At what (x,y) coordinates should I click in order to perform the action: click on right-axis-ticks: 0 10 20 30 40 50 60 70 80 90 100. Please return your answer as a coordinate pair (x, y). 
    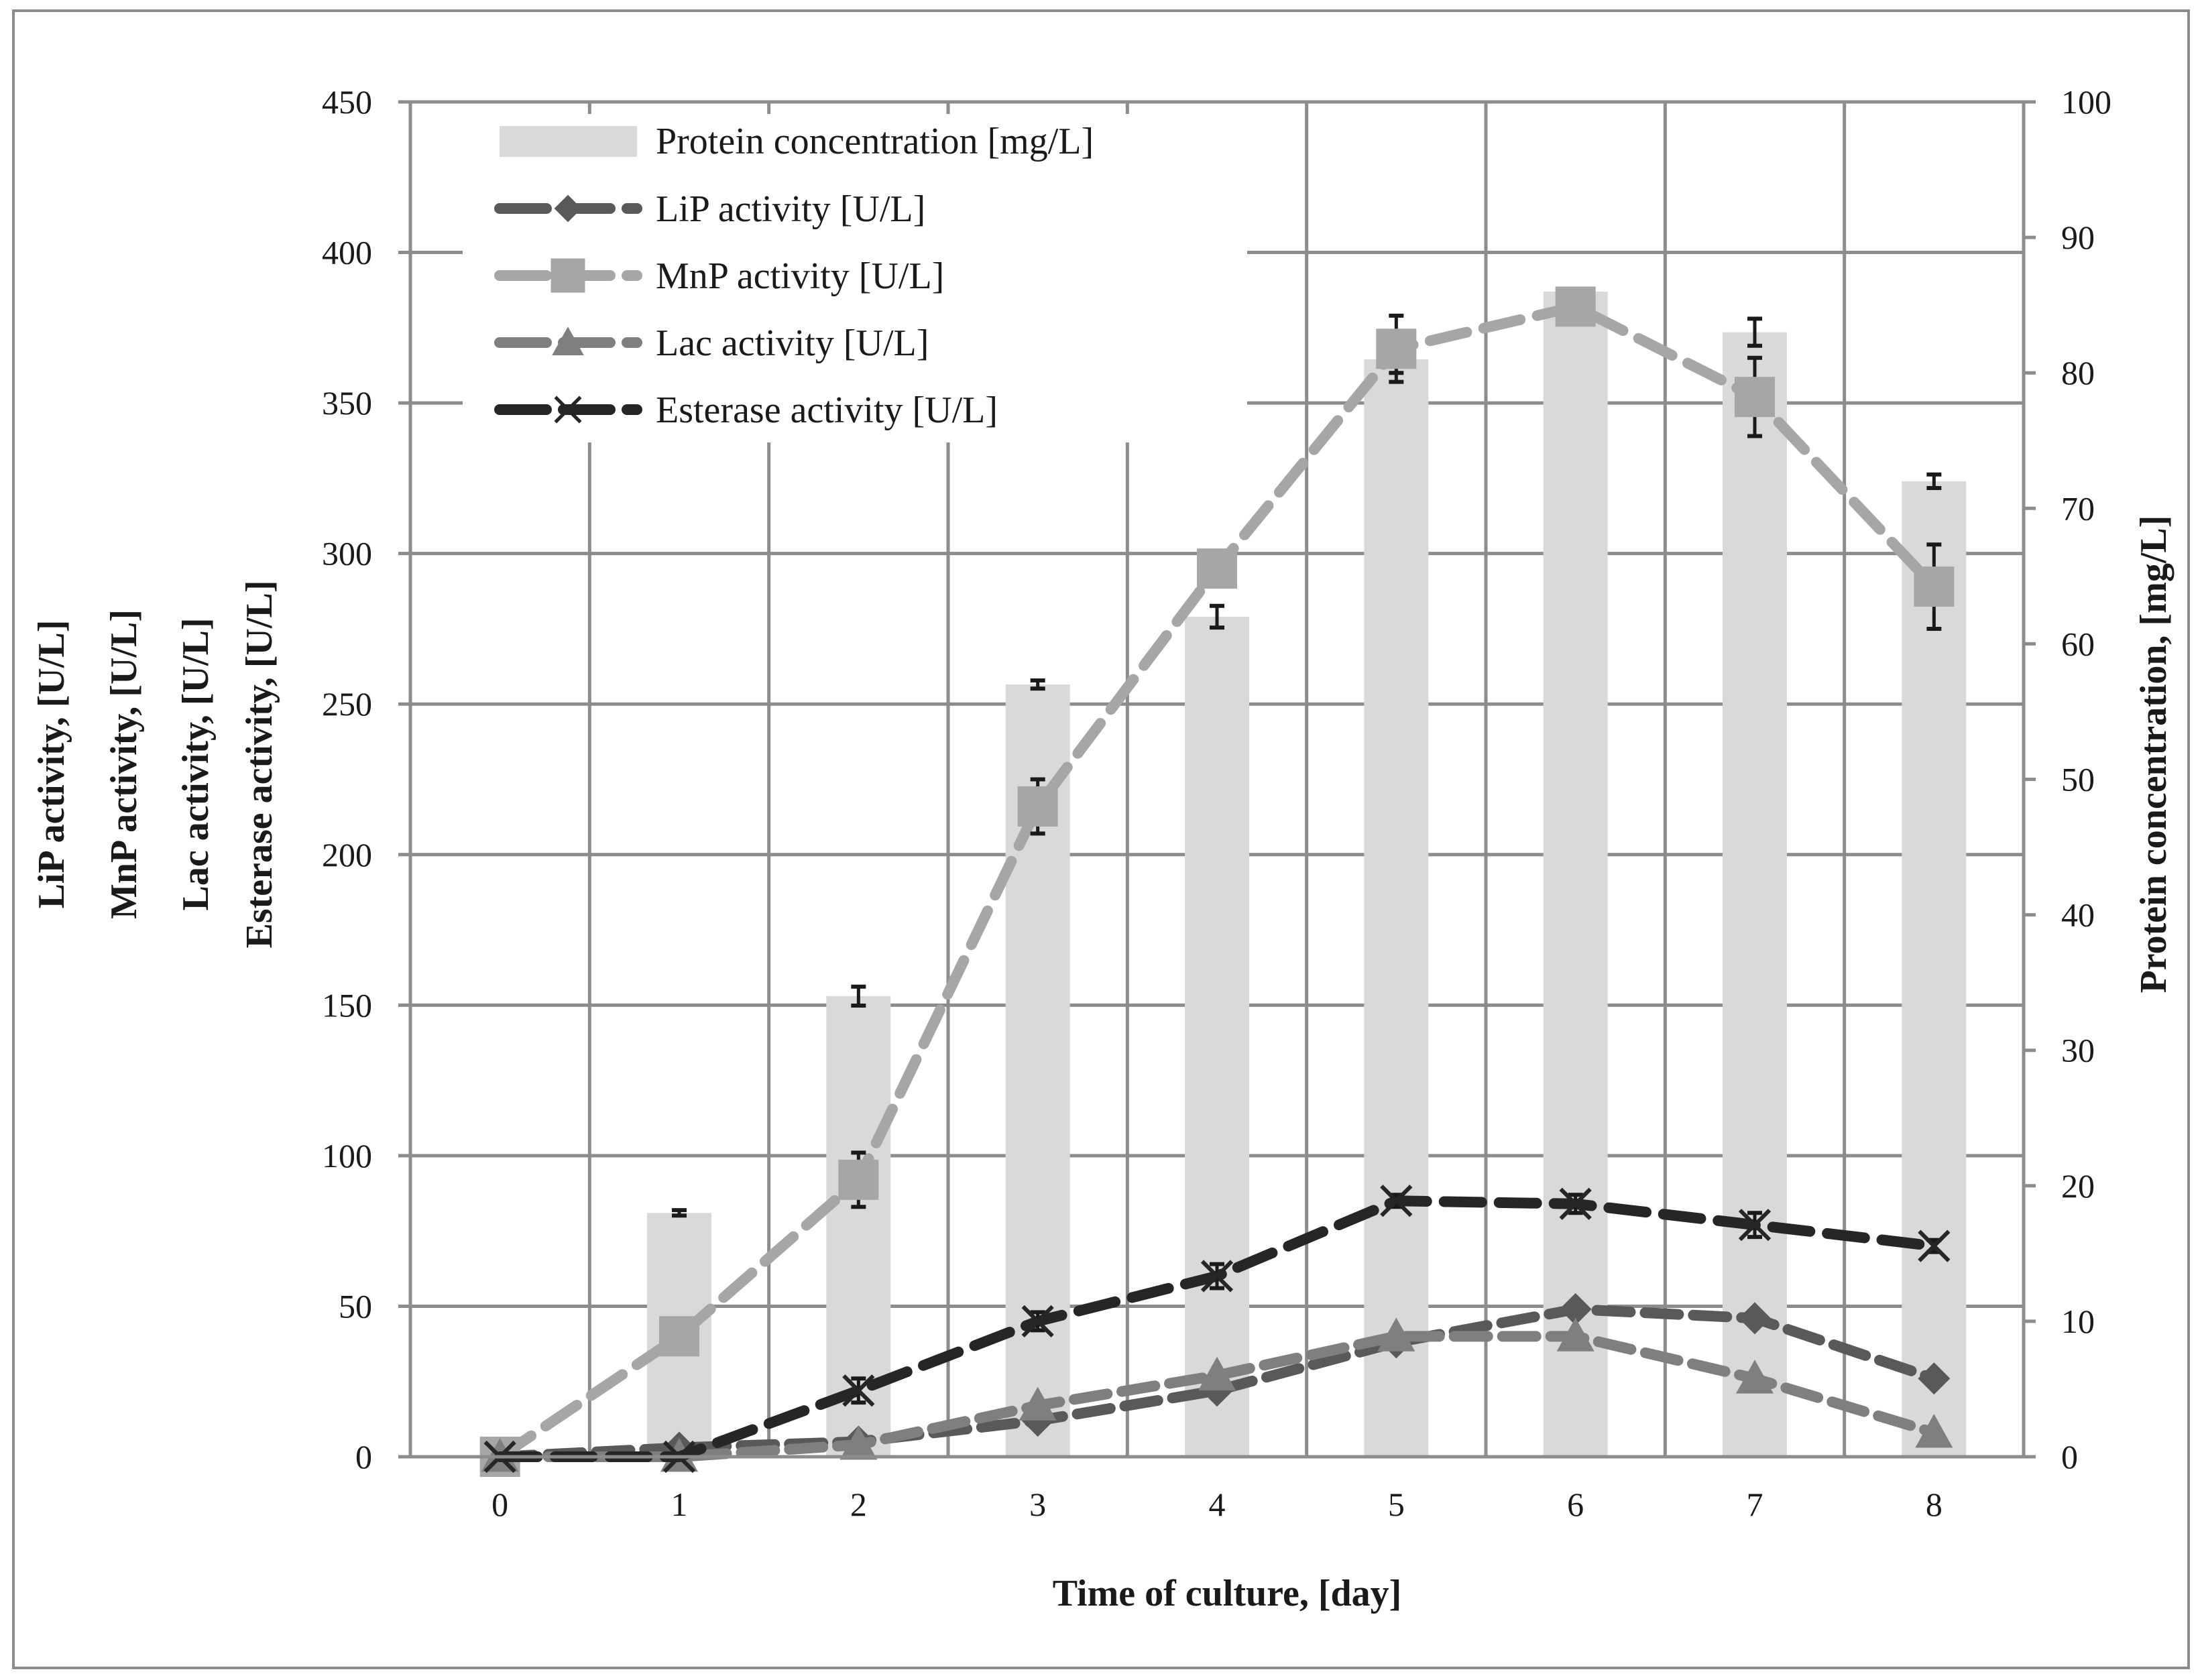
    Looking at the image, I should click on (2067, 779).